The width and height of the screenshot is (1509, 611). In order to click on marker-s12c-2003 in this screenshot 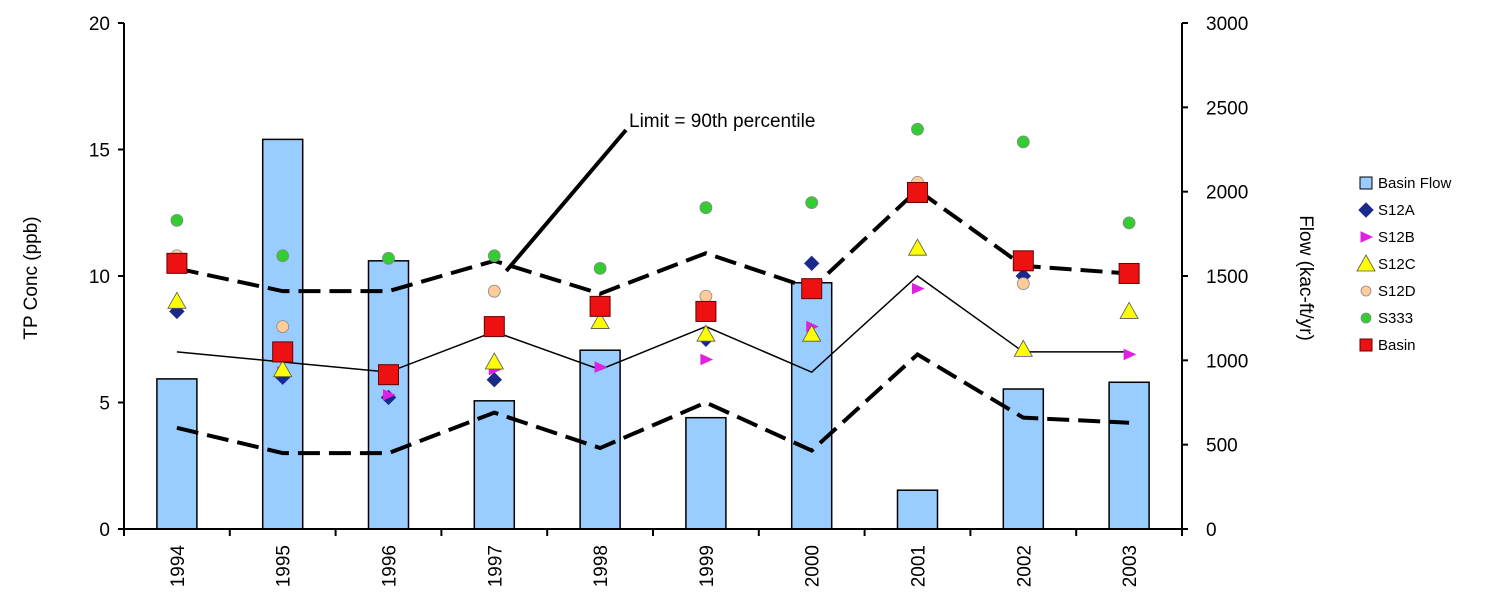, I will do `click(1129, 310)`.